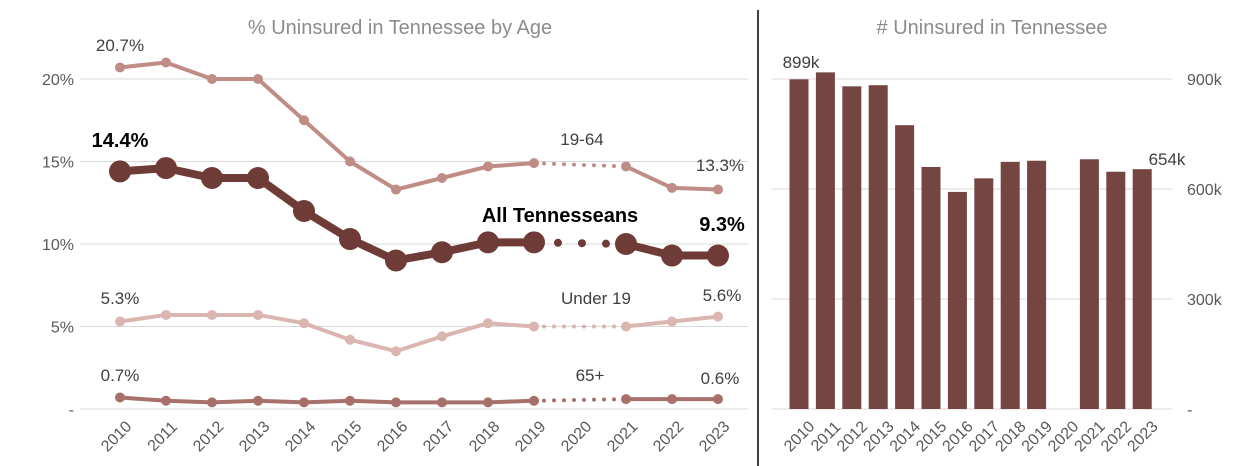 This screenshot has height=466, width=1248. I want to click on line-x-tick-label: 2018, so click(484, 436).